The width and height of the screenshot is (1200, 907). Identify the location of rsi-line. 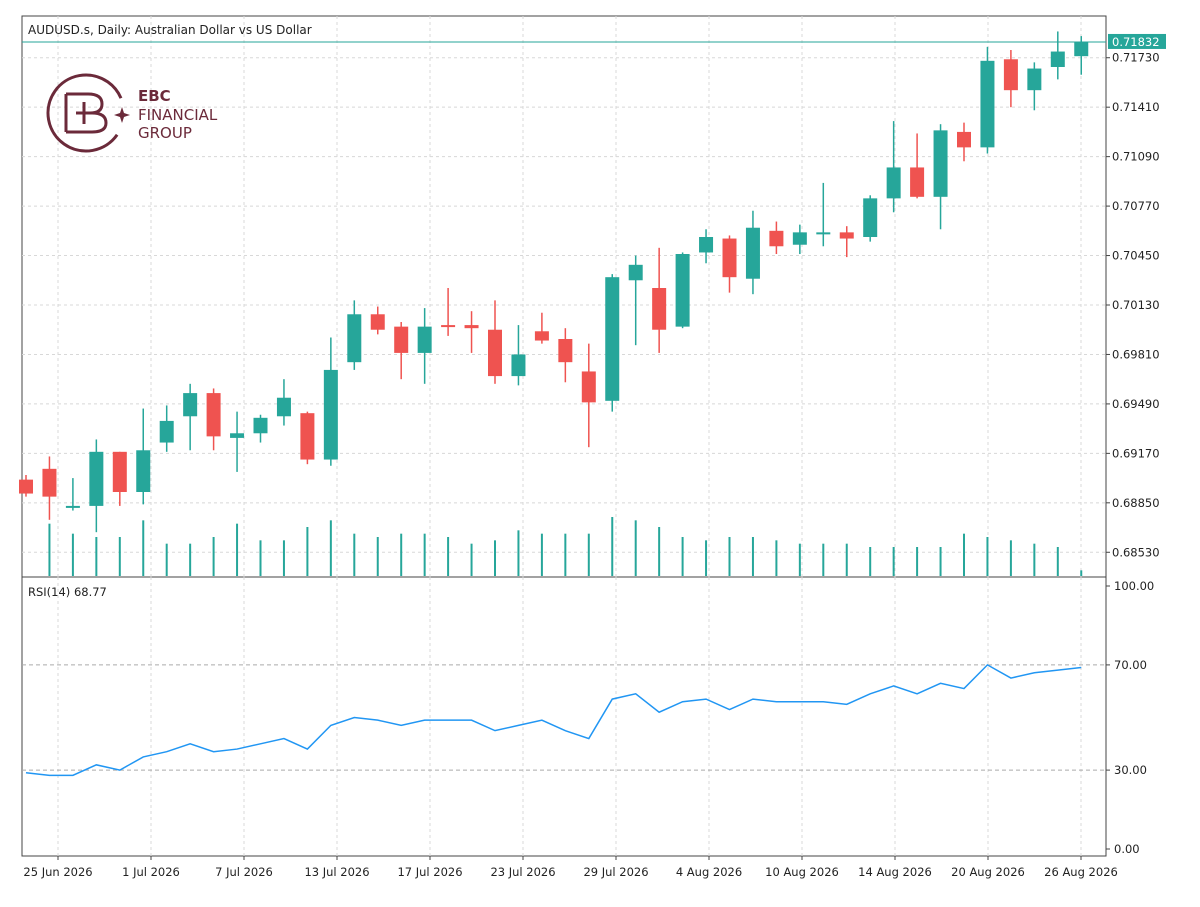
(553, 720).